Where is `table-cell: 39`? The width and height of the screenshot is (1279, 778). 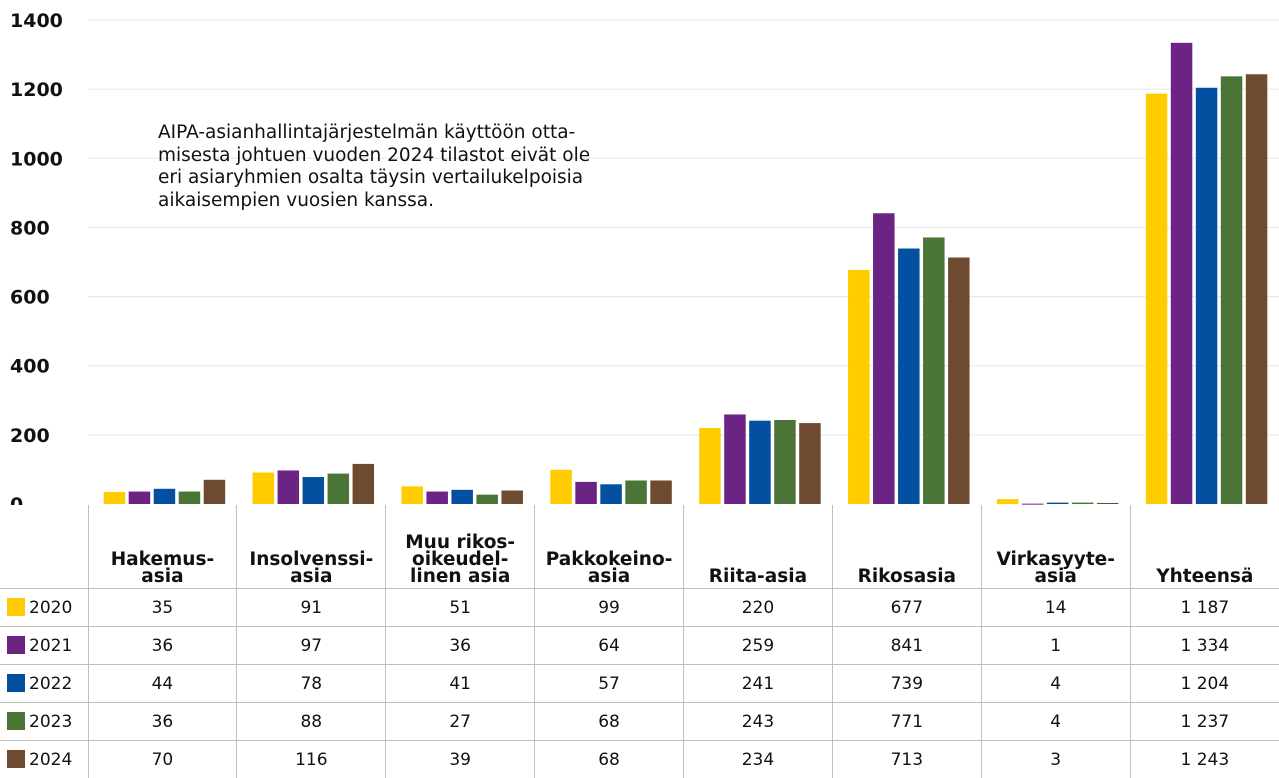 table-cell: 39 is located at coordinates (460, 759).